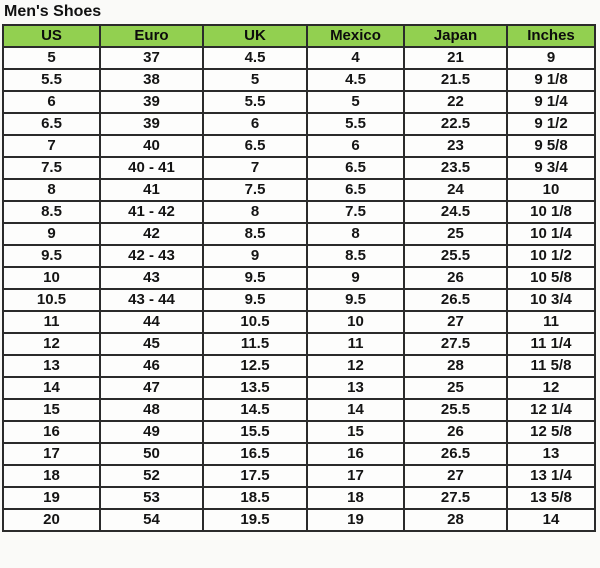  What do you see at coordinates (299, 300) in the screenshot?
I see `table-row: 10.5 43 - 44 9.5 9.5 26.5 10 3/4` at bounding box center [299, 300].